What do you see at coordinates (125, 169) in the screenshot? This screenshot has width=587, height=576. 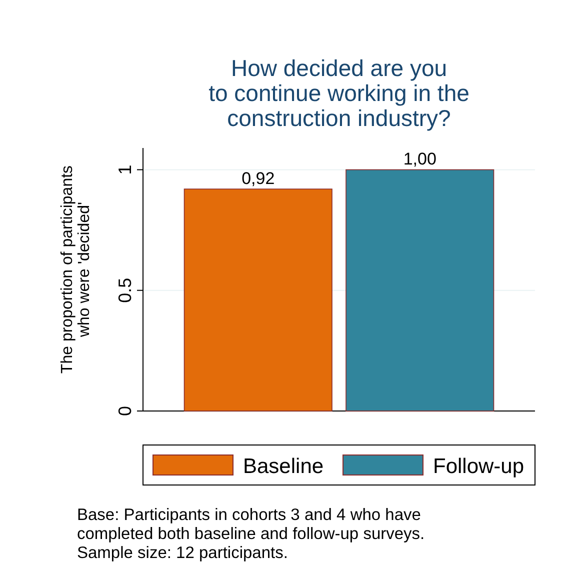 I see `y-tick-label: 1` at bounding box center [125, 169].